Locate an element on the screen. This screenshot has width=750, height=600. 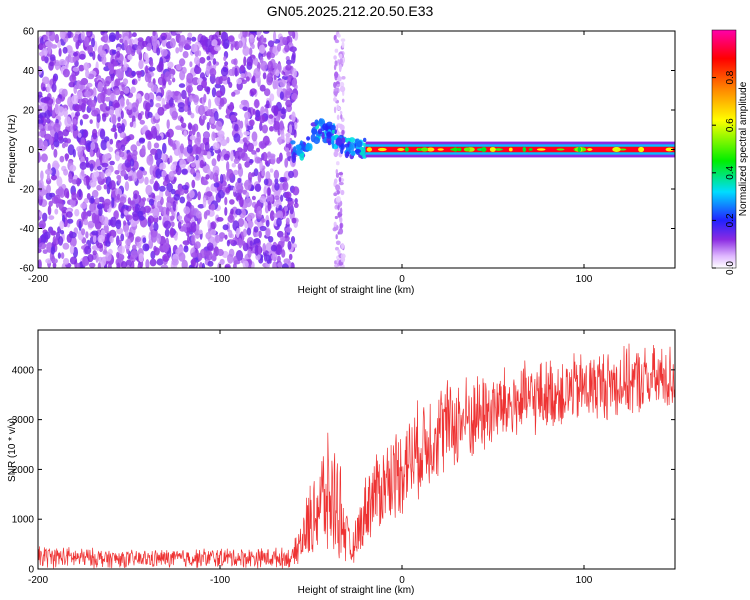
y-tick-label: -40 is located at coordinates (27, 229).